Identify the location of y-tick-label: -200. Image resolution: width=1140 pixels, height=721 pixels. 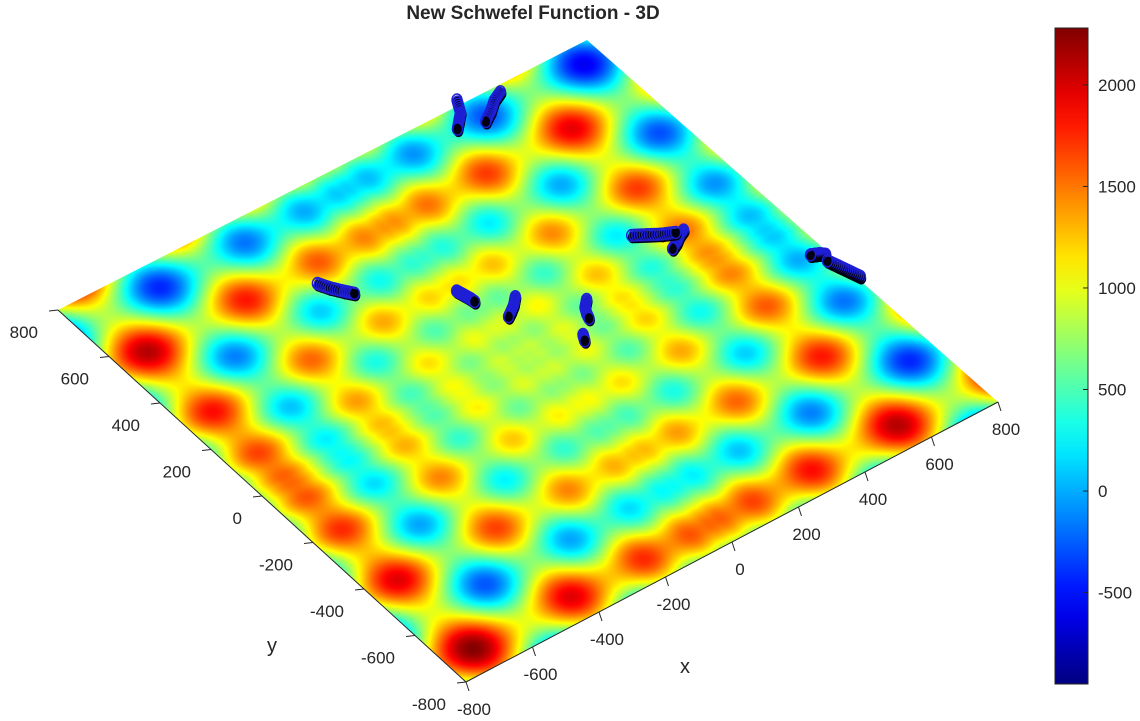
(276, 565).